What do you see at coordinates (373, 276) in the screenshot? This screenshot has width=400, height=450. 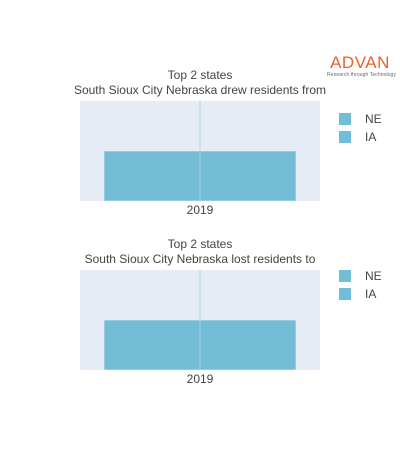 I see `chart-2-legend-label-ne: NE` at bounding box center [373, 276].